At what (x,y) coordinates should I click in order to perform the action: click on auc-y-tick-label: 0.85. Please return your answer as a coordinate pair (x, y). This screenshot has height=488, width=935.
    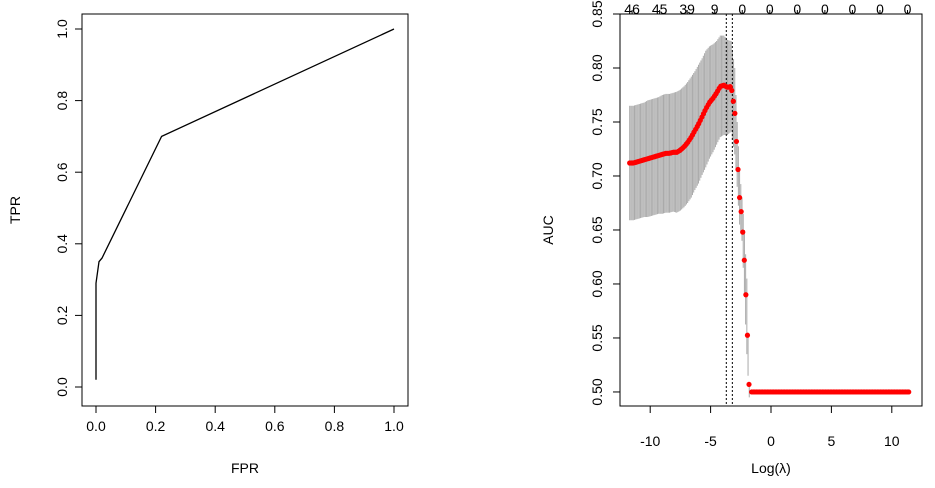
    Looking at the image, I should click on (597, 13).